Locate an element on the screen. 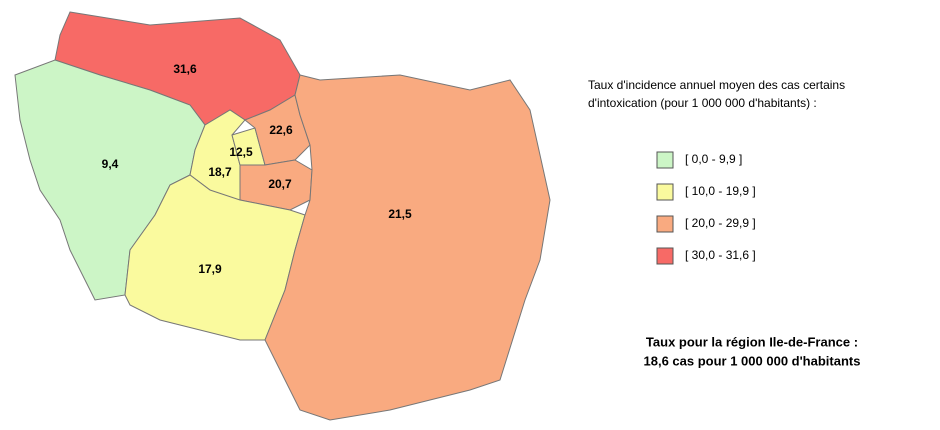  legend-label: [ 10,0 - 19,9 ] is located at coordinates (720, 191).